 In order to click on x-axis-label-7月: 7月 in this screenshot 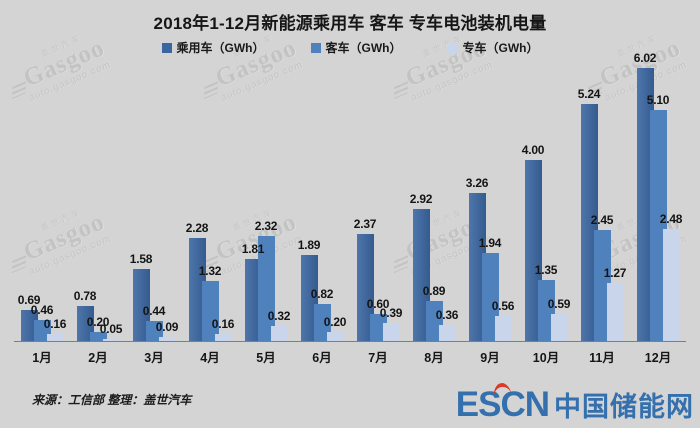, I will do `click(378, 358)`.